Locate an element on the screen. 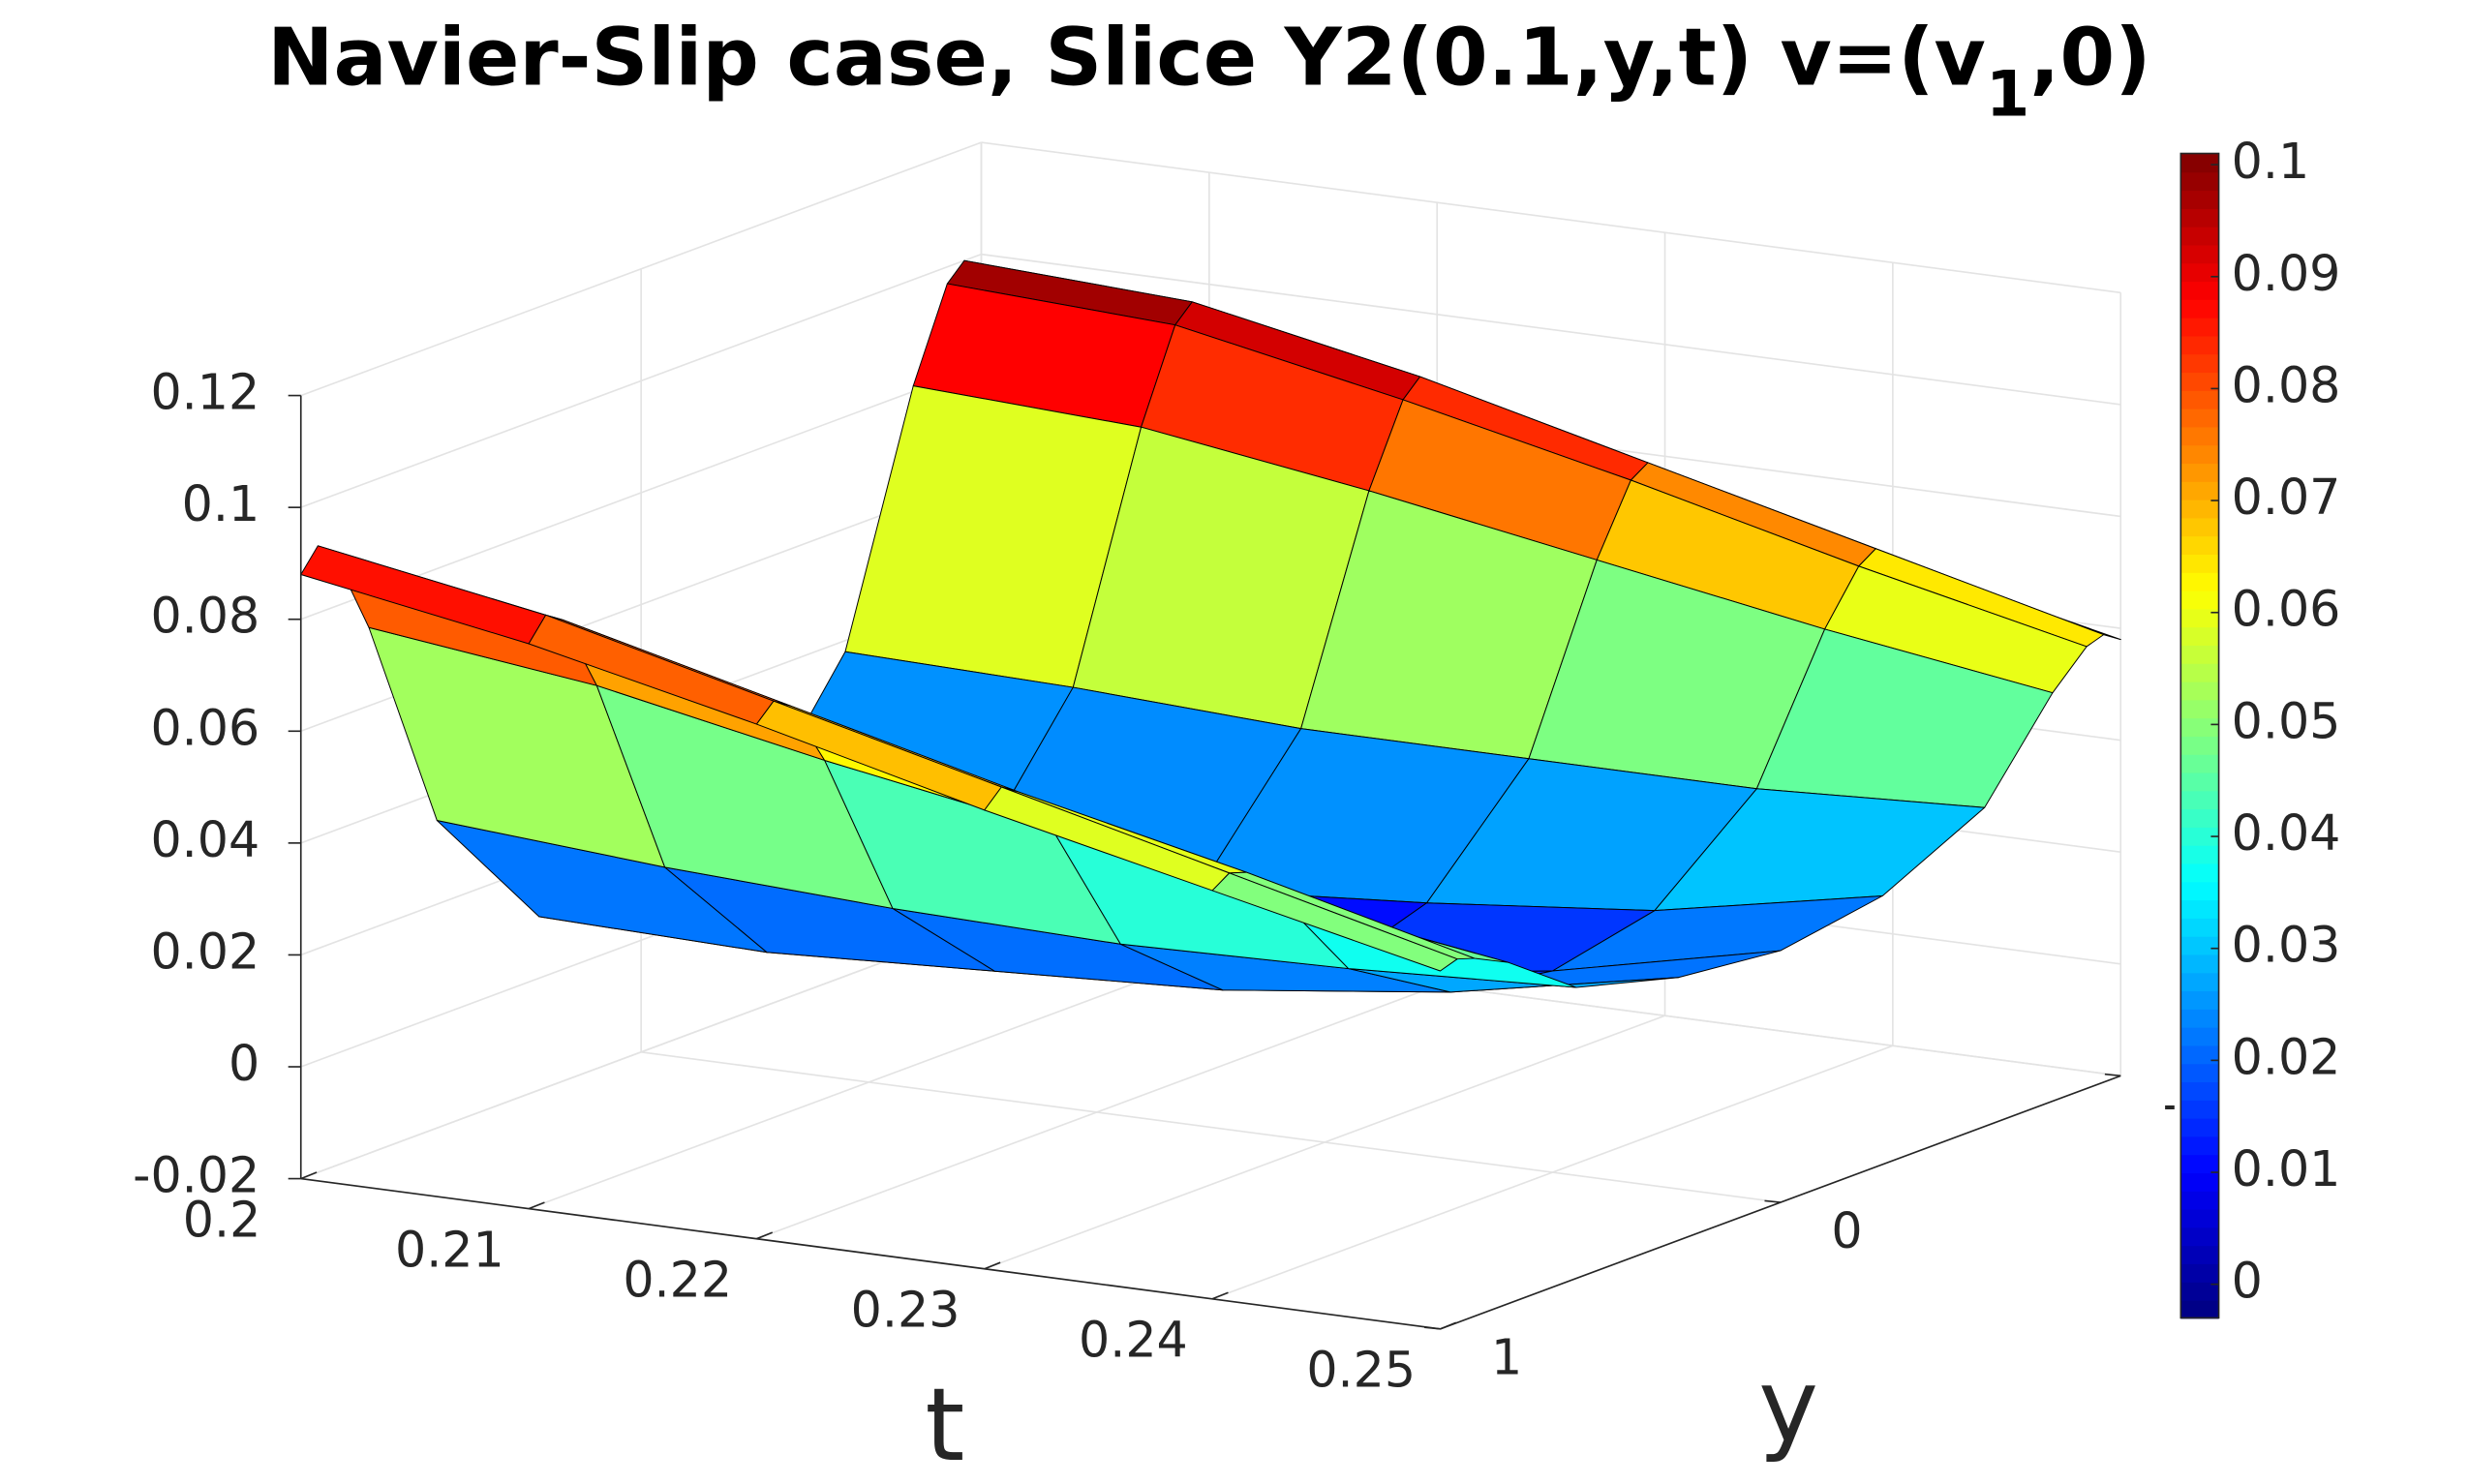 The image size is (2469, 1484). colorbar-tick-label: 0.03 is located at coordinates (2286, 945).